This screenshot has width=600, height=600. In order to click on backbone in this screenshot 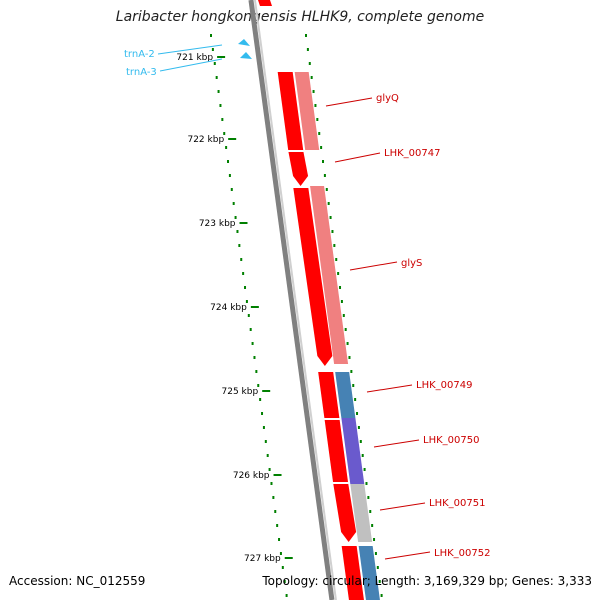, I will do `click(292, 300)`.